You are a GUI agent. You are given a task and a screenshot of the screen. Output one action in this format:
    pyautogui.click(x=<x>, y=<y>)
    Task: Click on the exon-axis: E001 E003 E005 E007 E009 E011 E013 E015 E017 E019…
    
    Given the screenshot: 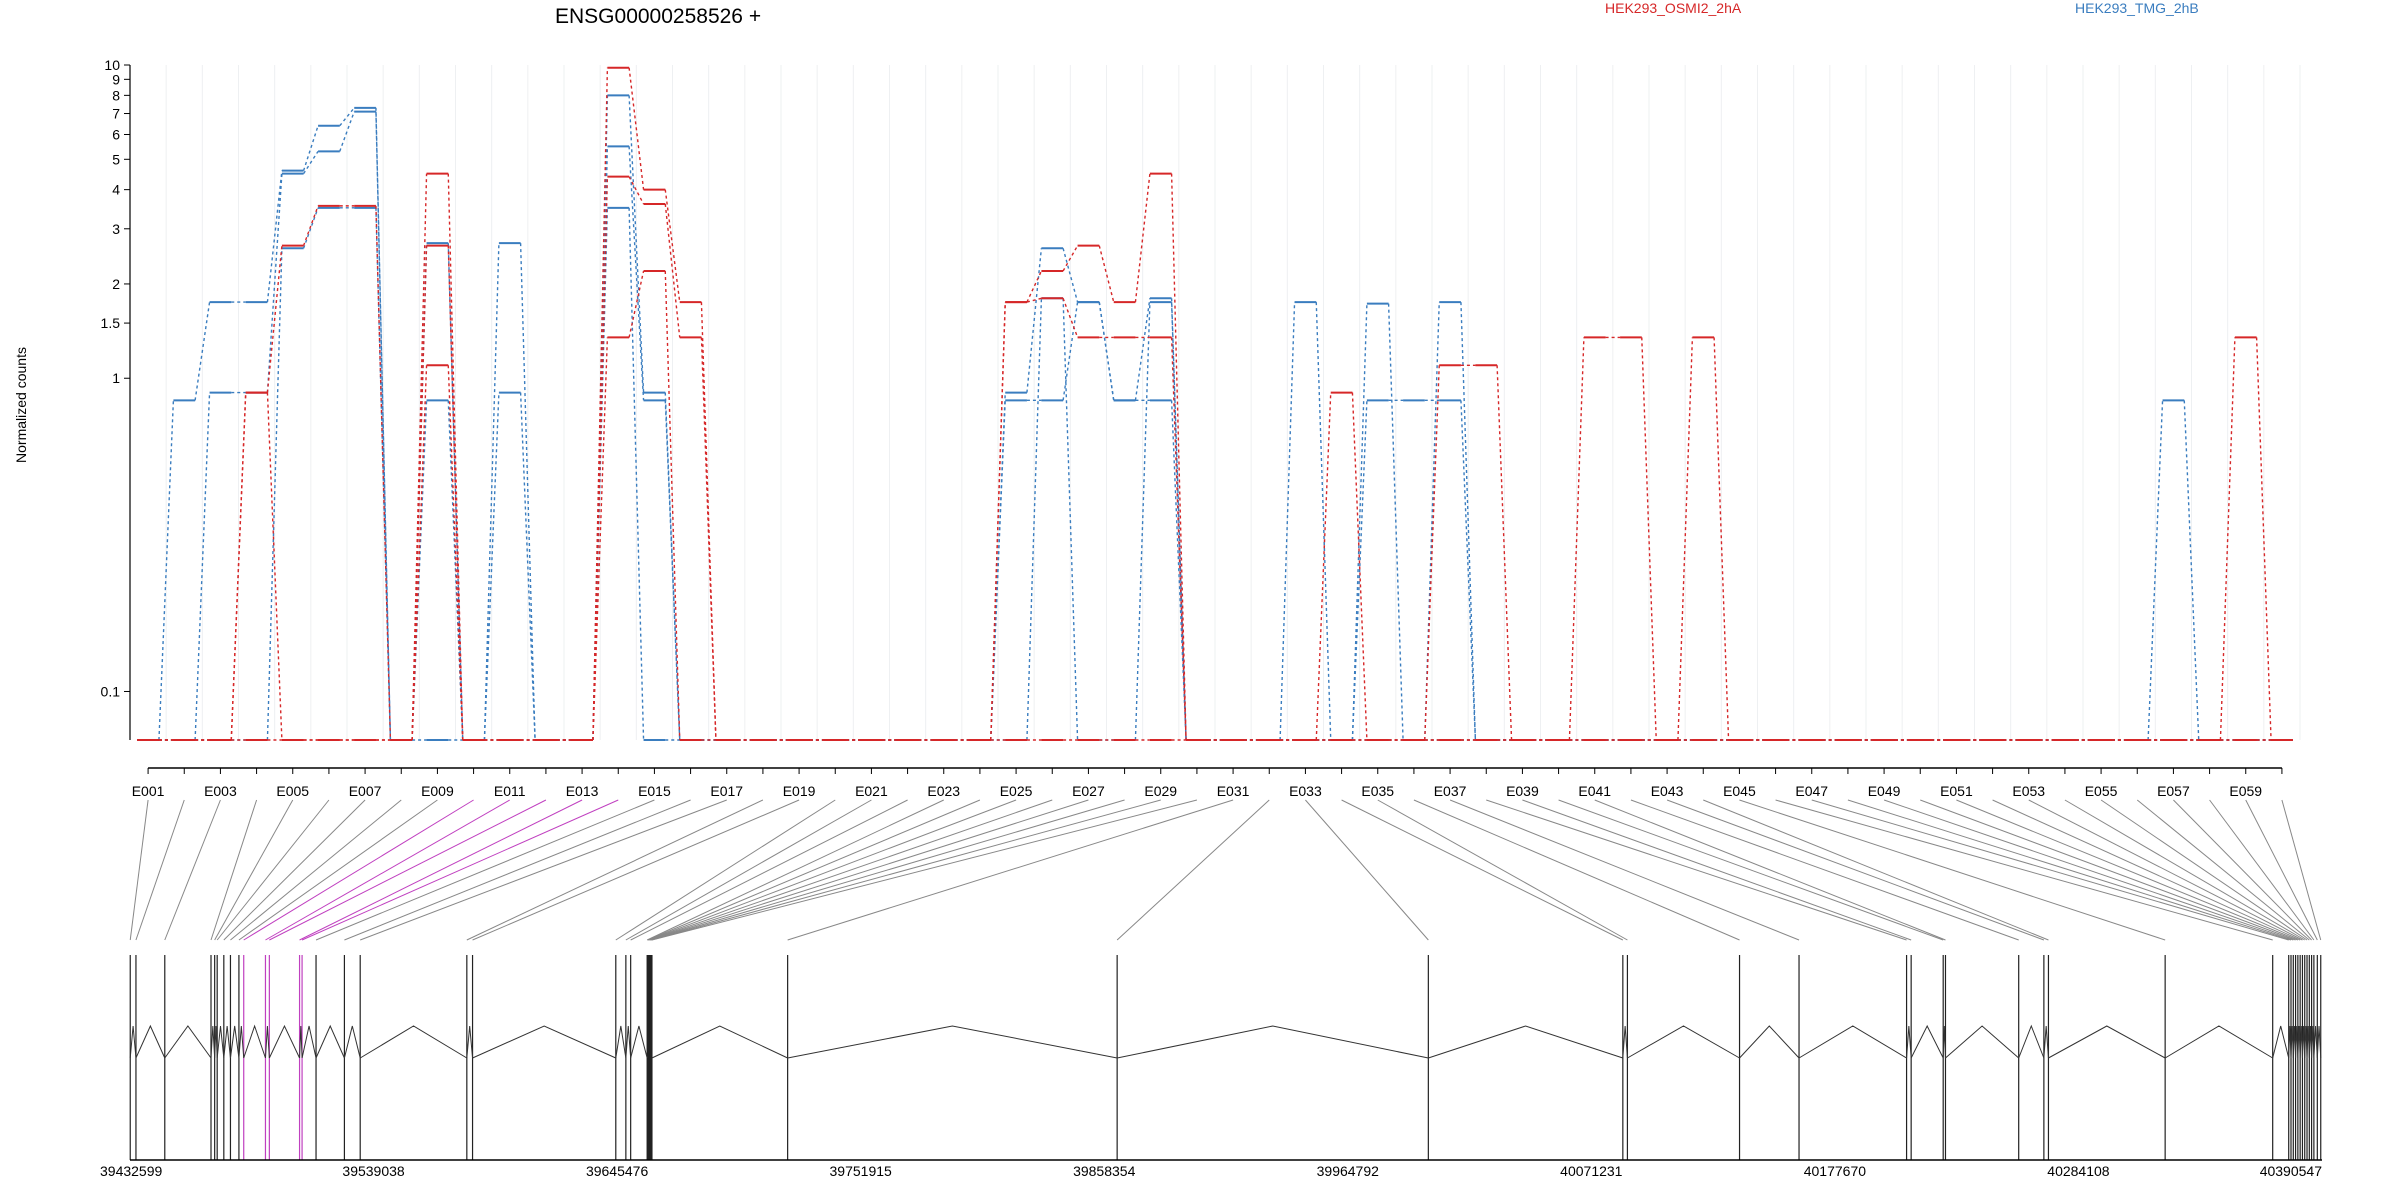 What is the action you would take?
    pyautogui.click(x=1207, y=783)
    